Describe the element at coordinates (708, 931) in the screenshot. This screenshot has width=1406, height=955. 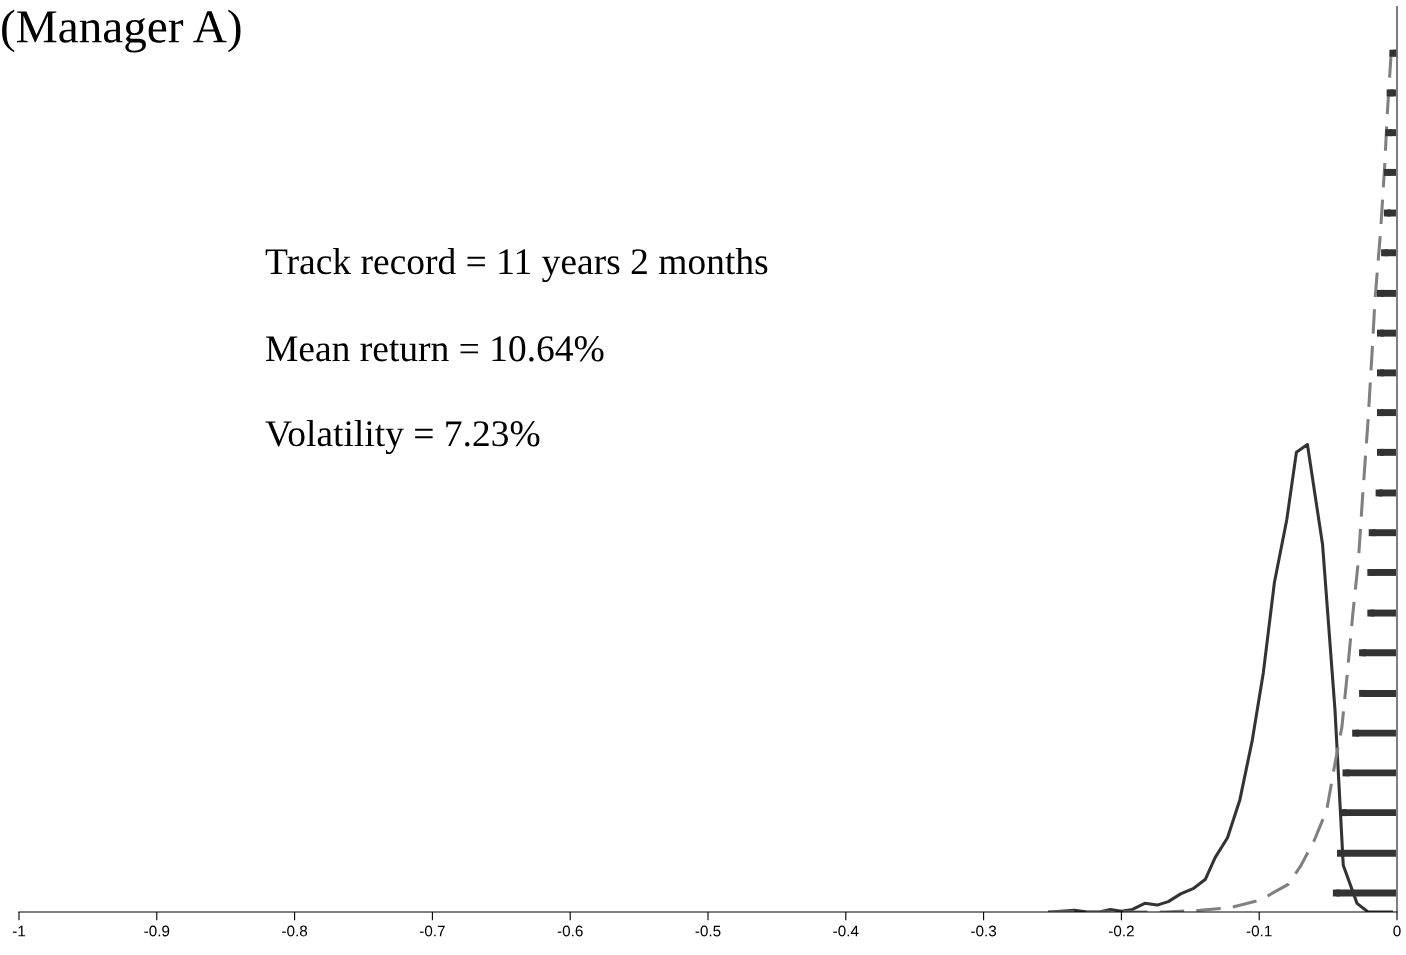
I see `x-tick-label: -0.5` at that location.